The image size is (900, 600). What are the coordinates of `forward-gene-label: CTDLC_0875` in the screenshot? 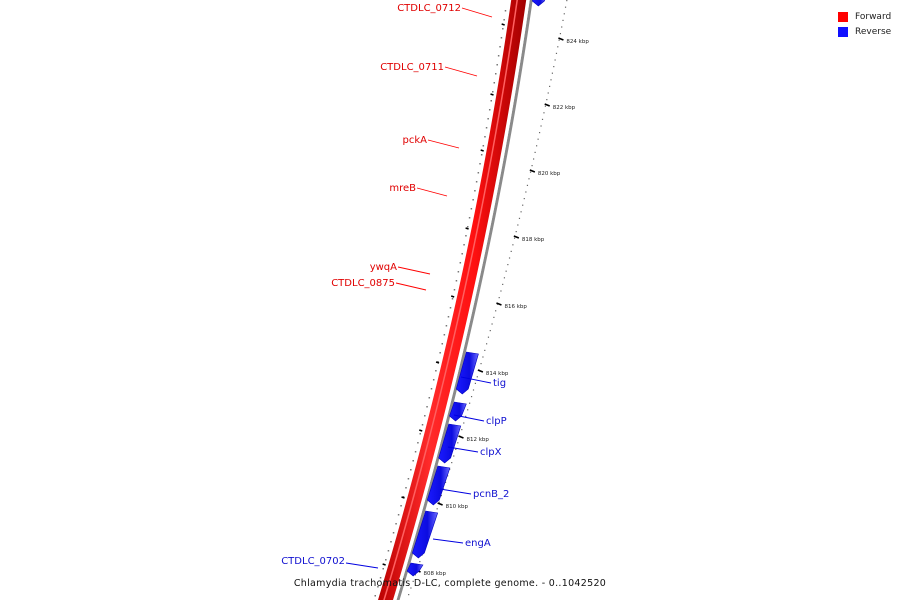 It's located at (363, 283).